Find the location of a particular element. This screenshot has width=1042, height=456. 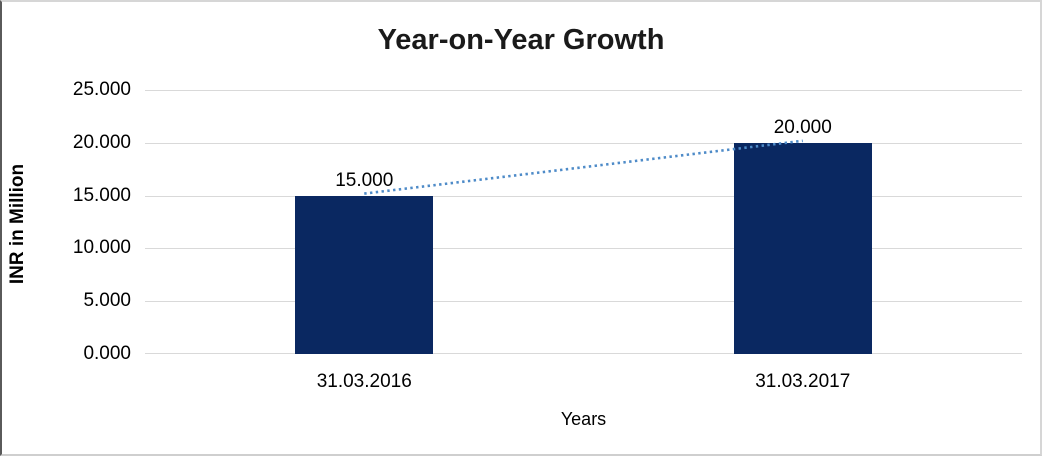

x-axis-title: Years is located at coordinates (583, 419).